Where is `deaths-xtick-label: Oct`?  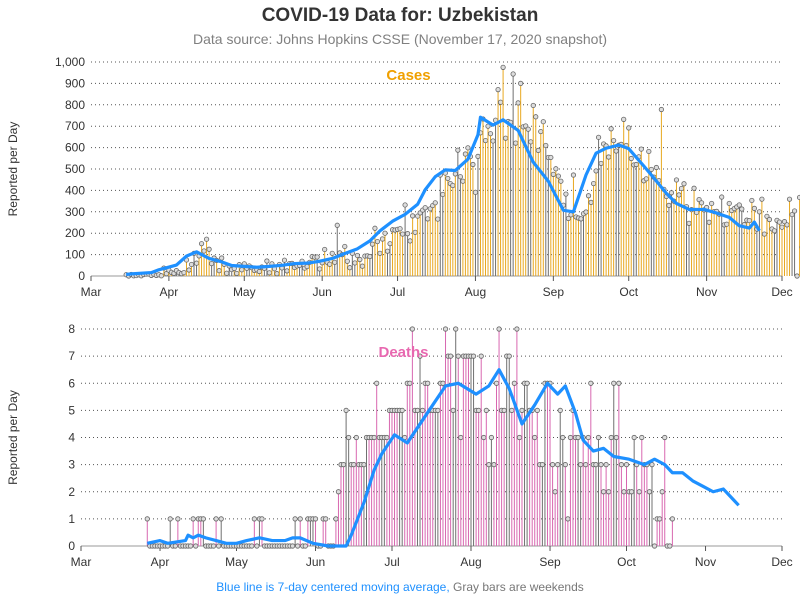 deaths-xtick-label: Oct is located at coordinates (626, 562).